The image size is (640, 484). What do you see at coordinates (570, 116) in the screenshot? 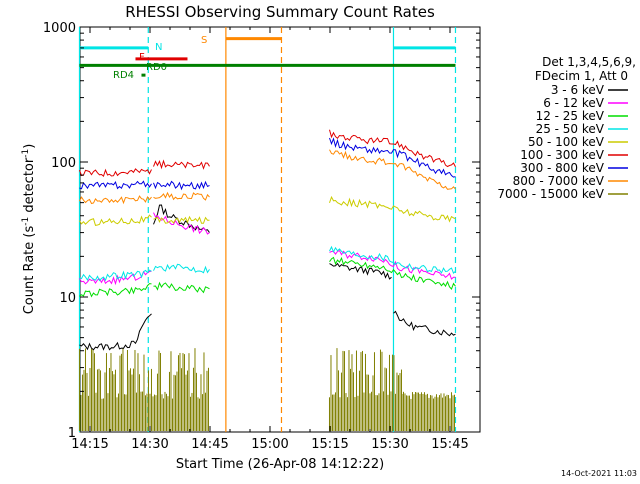
I see `legend-label: 12 - 25 keV` at bounding box center [570, 116].